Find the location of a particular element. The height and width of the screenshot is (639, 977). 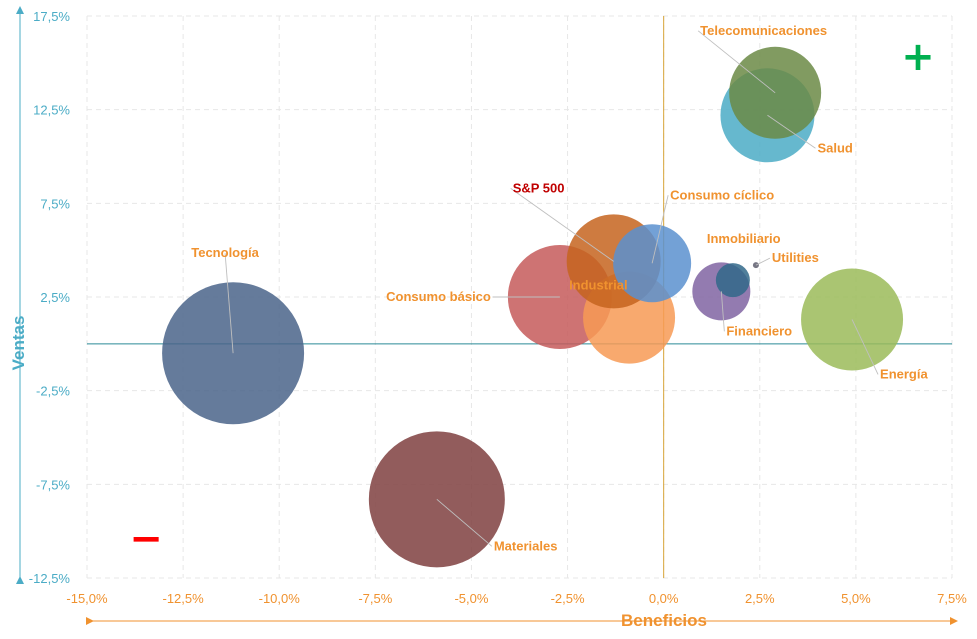

x-tick-label: 7,5% is located at coordinates (952, 598).